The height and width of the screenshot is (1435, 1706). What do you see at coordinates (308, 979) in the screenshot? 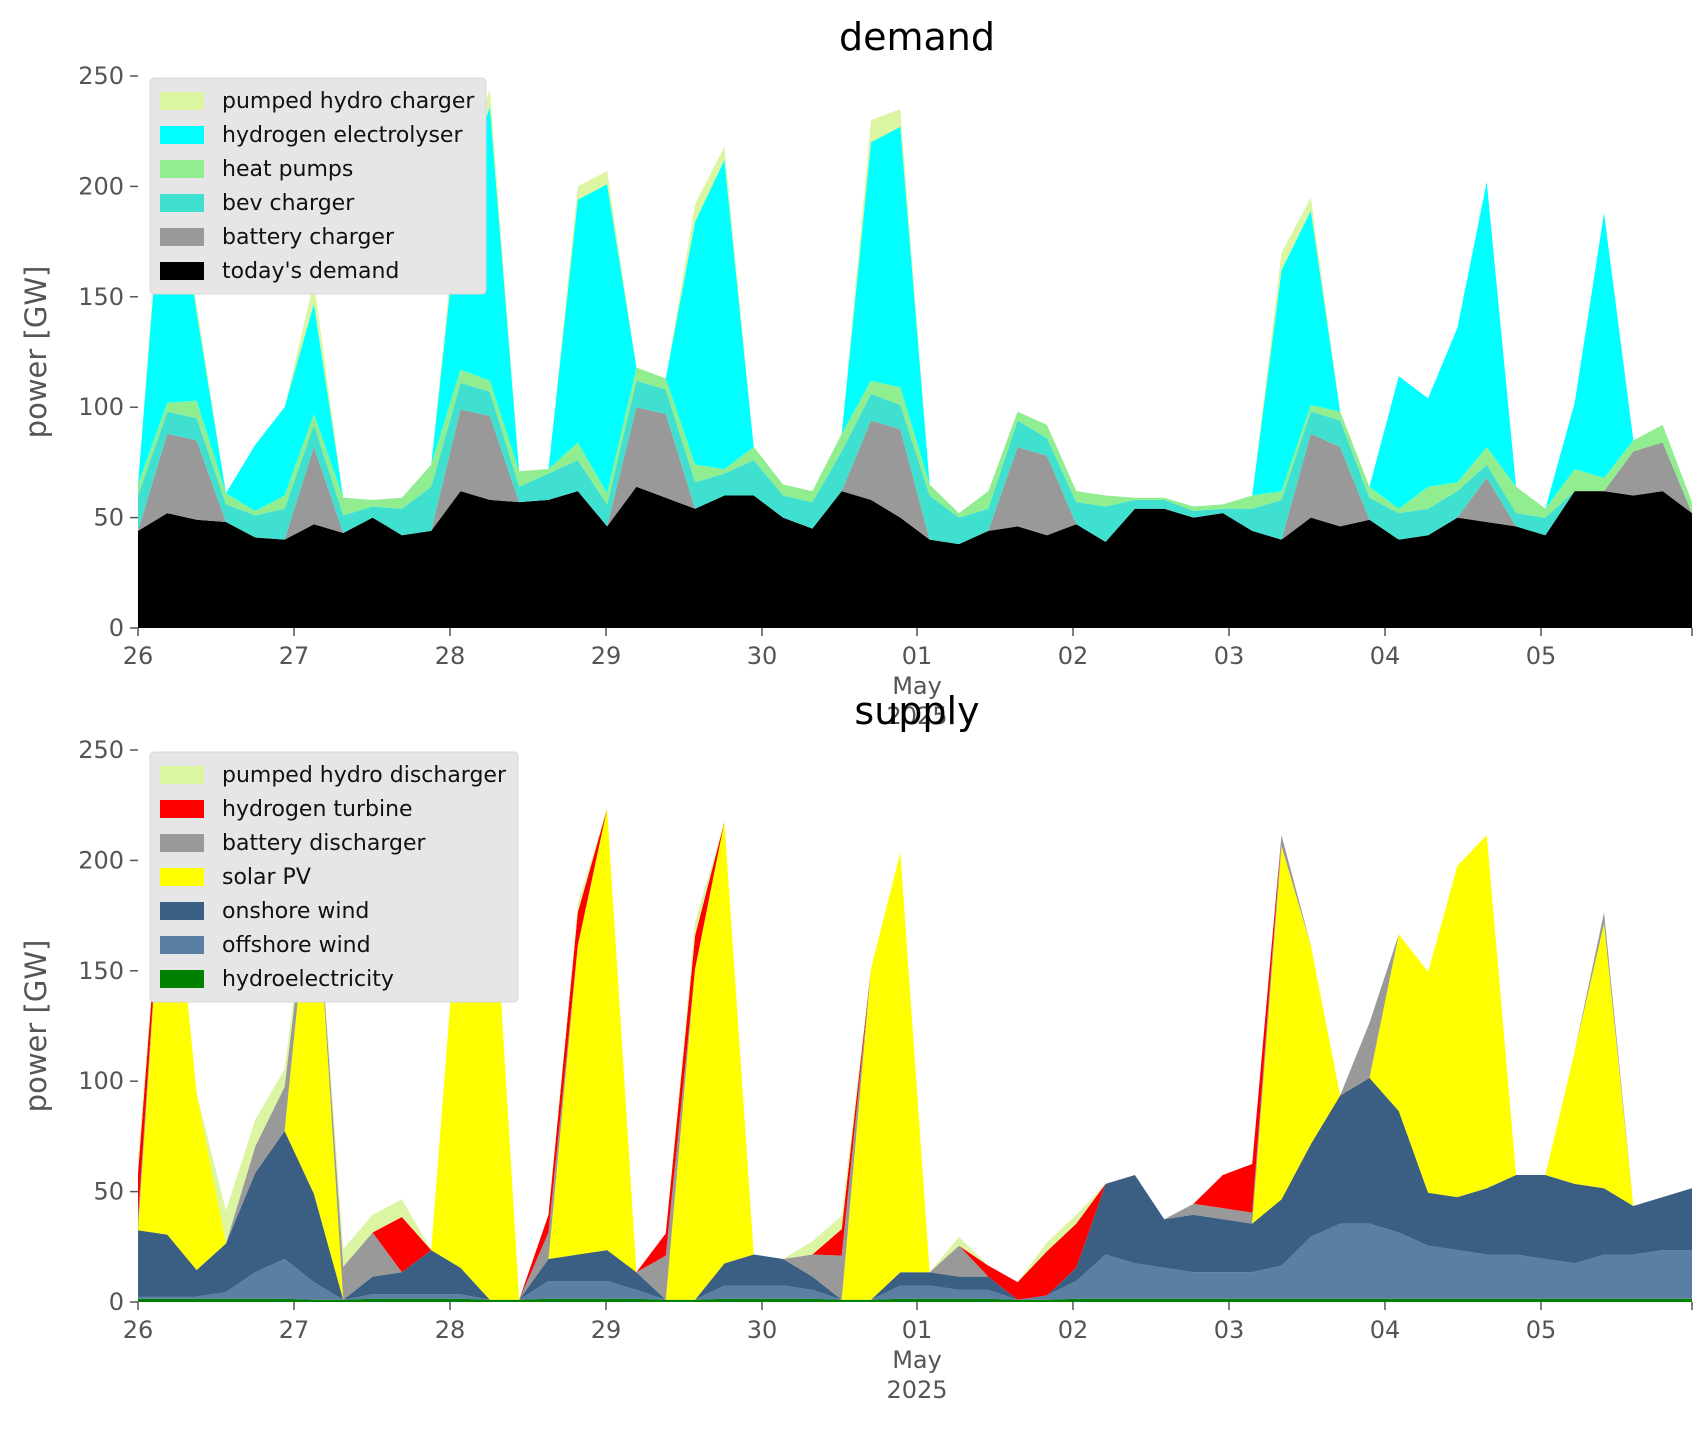
I see `legend-label: hydroelectricity` at bounding box center [308, 979].